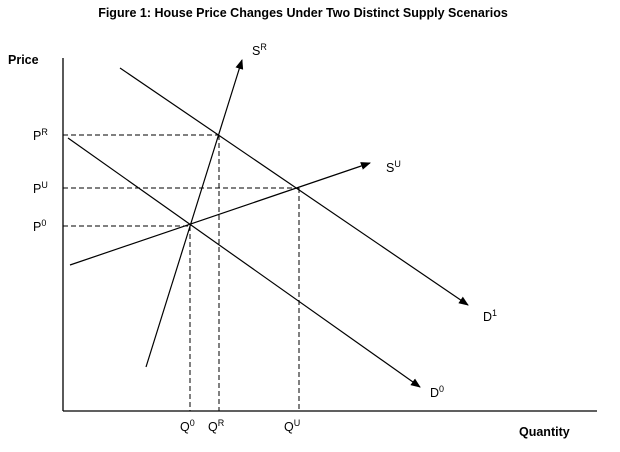 This screenshot has height=452, width=620. What do you see at coordinates (292, 426) in the screenshot?
I see `quantity-label-qu: QU` at bounding box center [292, 426].